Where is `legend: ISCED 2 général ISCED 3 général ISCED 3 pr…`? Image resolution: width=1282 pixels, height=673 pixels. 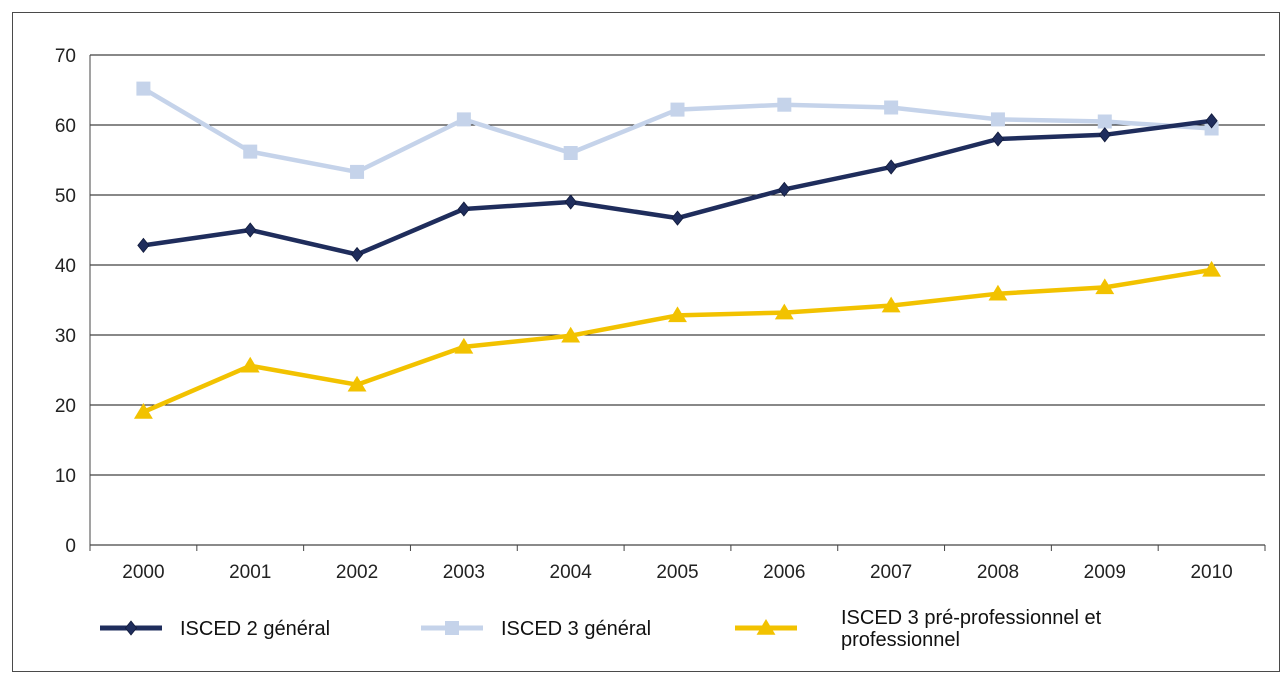 legend: ISCED 2 général ISCED 3 général ISCED 3 pr… is located at coordinates (601, 629).